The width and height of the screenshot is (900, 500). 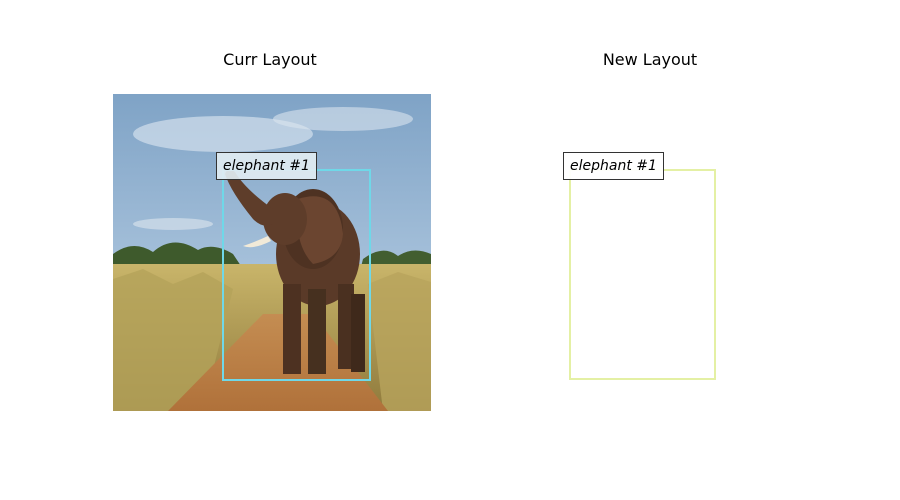 I want to click on curr-layout-title: Curr Layout, so click(x=270, y=59).